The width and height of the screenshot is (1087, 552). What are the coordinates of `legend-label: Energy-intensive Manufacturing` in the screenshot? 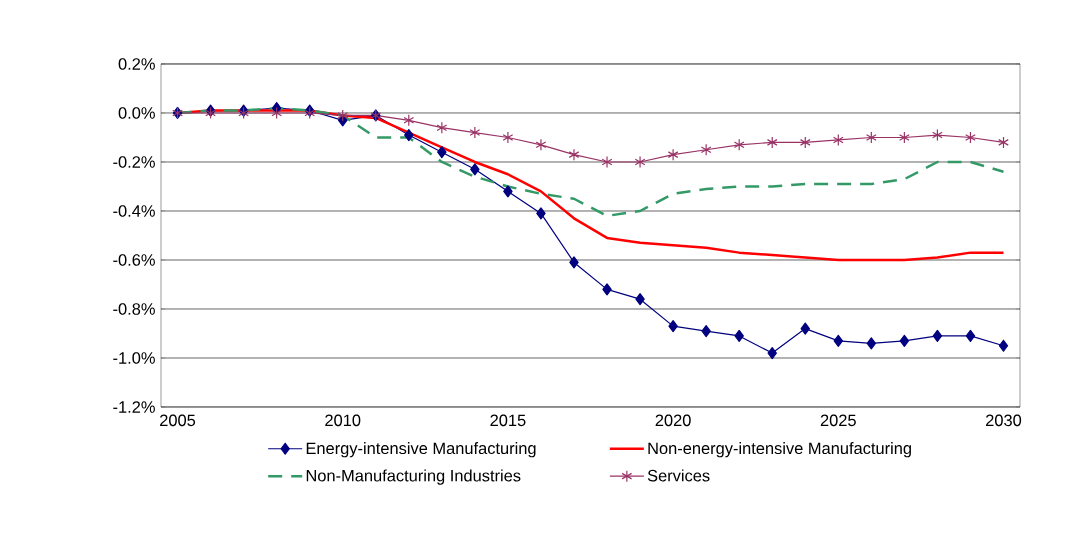 It's located at (421, 450).